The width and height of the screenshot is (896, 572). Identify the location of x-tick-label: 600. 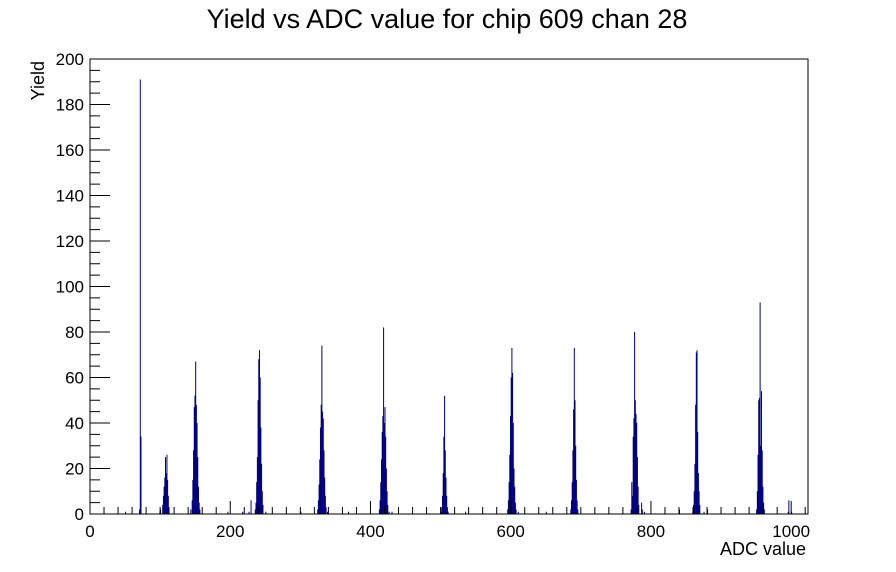
(511, 531).